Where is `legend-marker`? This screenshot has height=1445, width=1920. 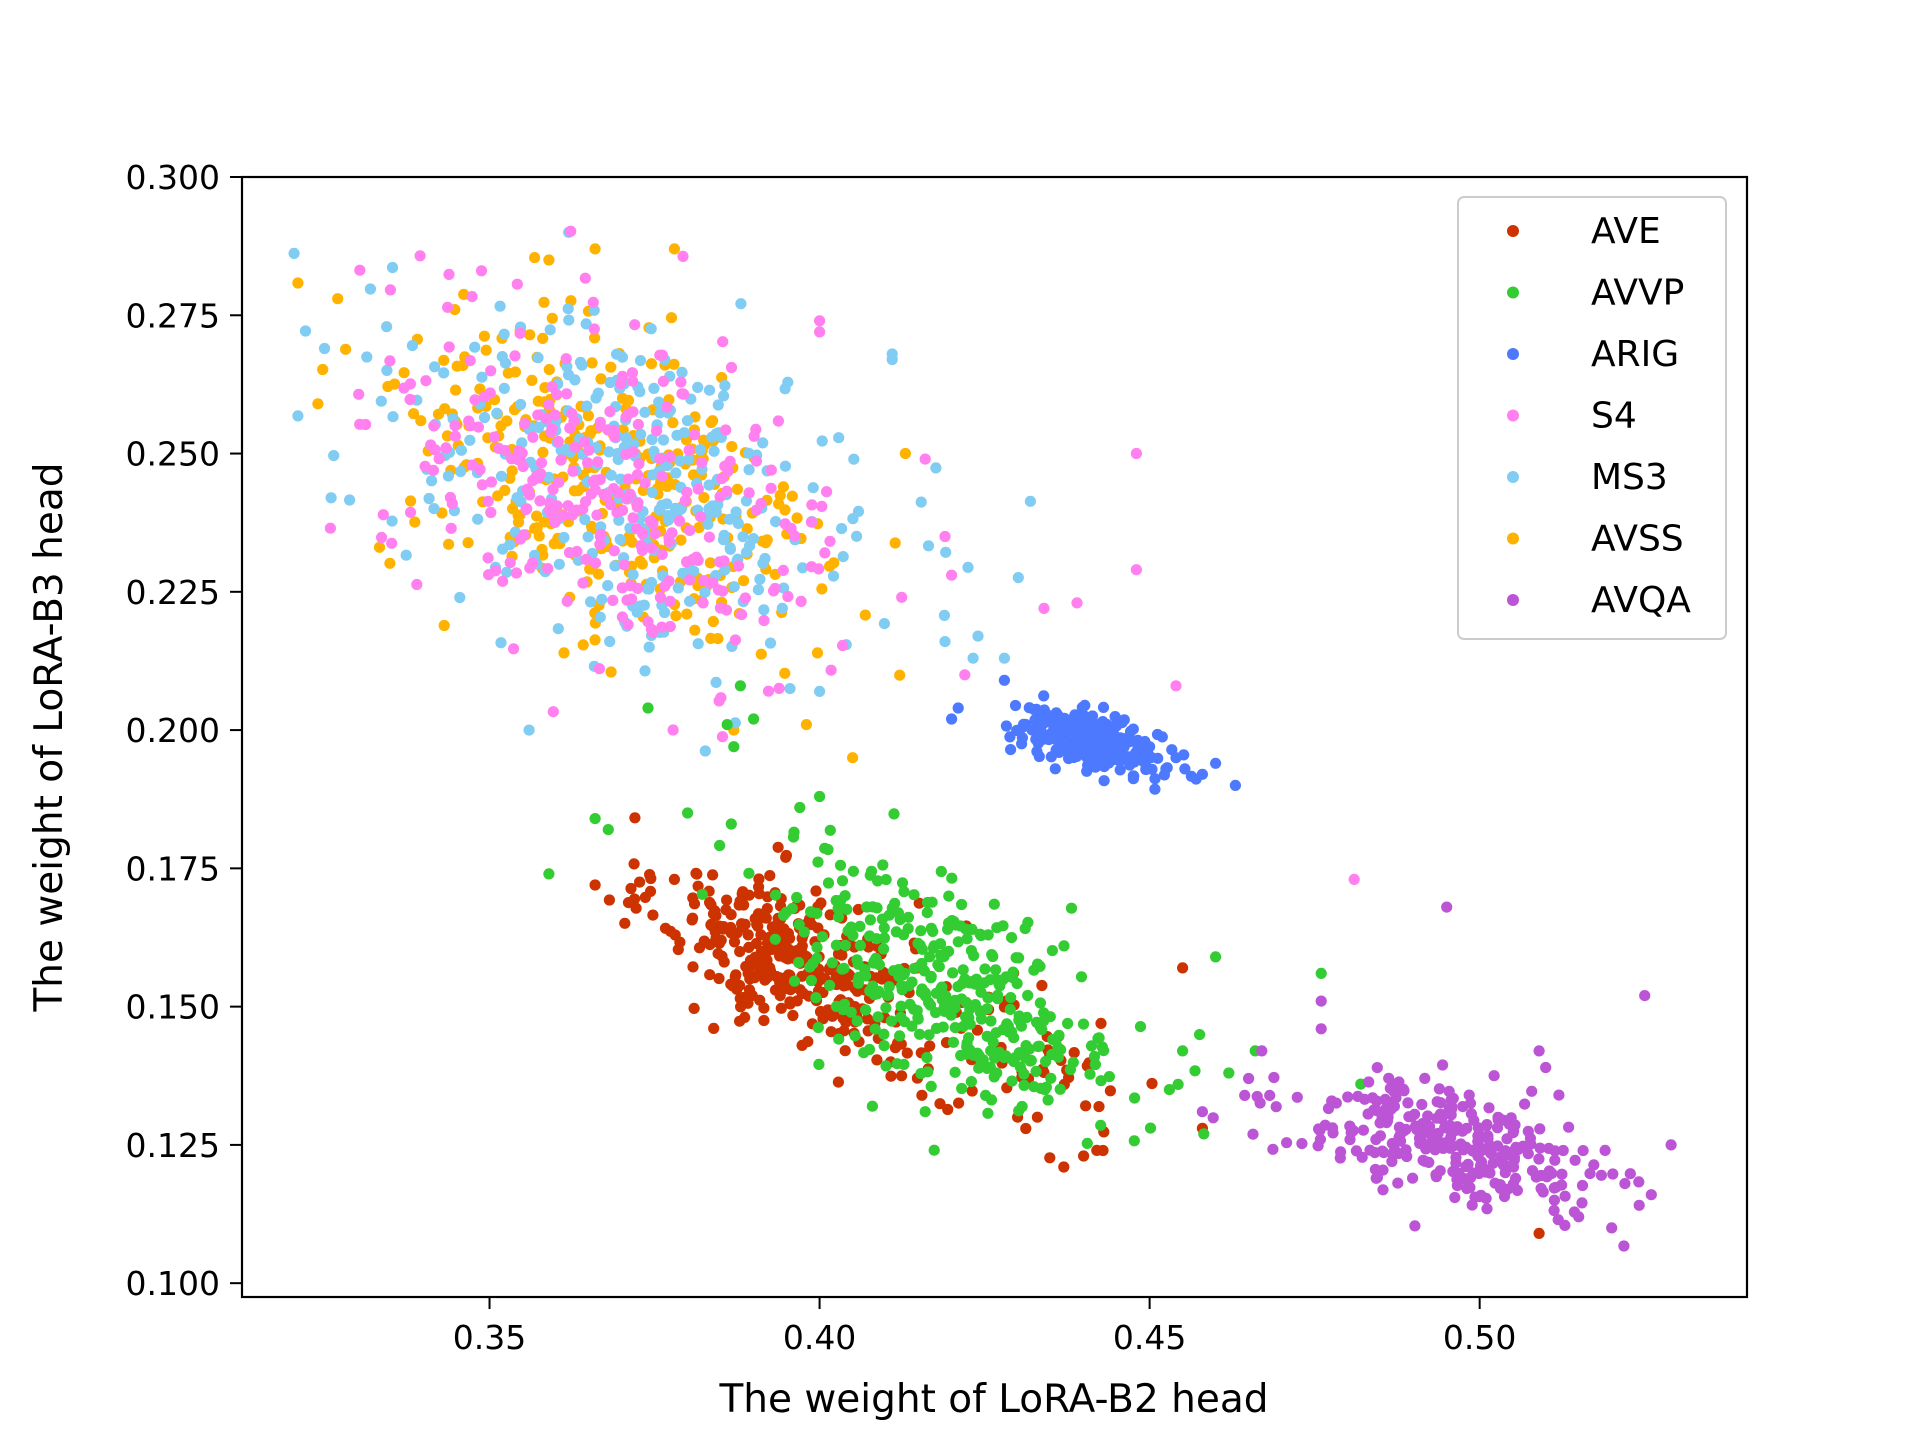 legend-marker is located at coordinates (1513, 231).